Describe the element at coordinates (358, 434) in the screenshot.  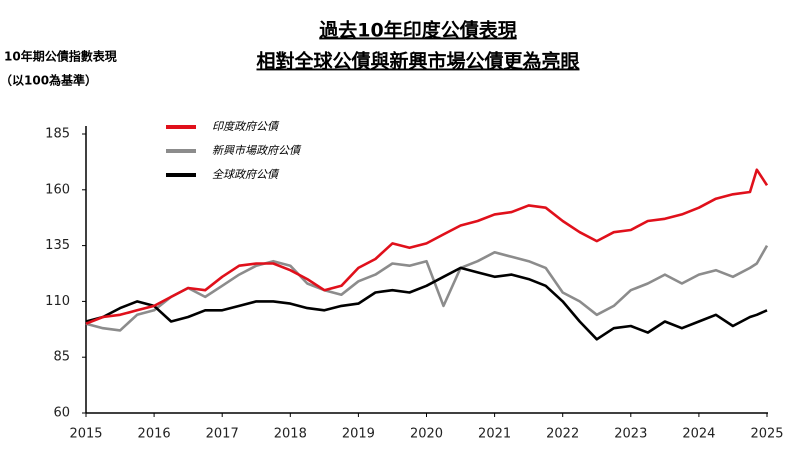
I see `x-tick-label: 2019` at that location.